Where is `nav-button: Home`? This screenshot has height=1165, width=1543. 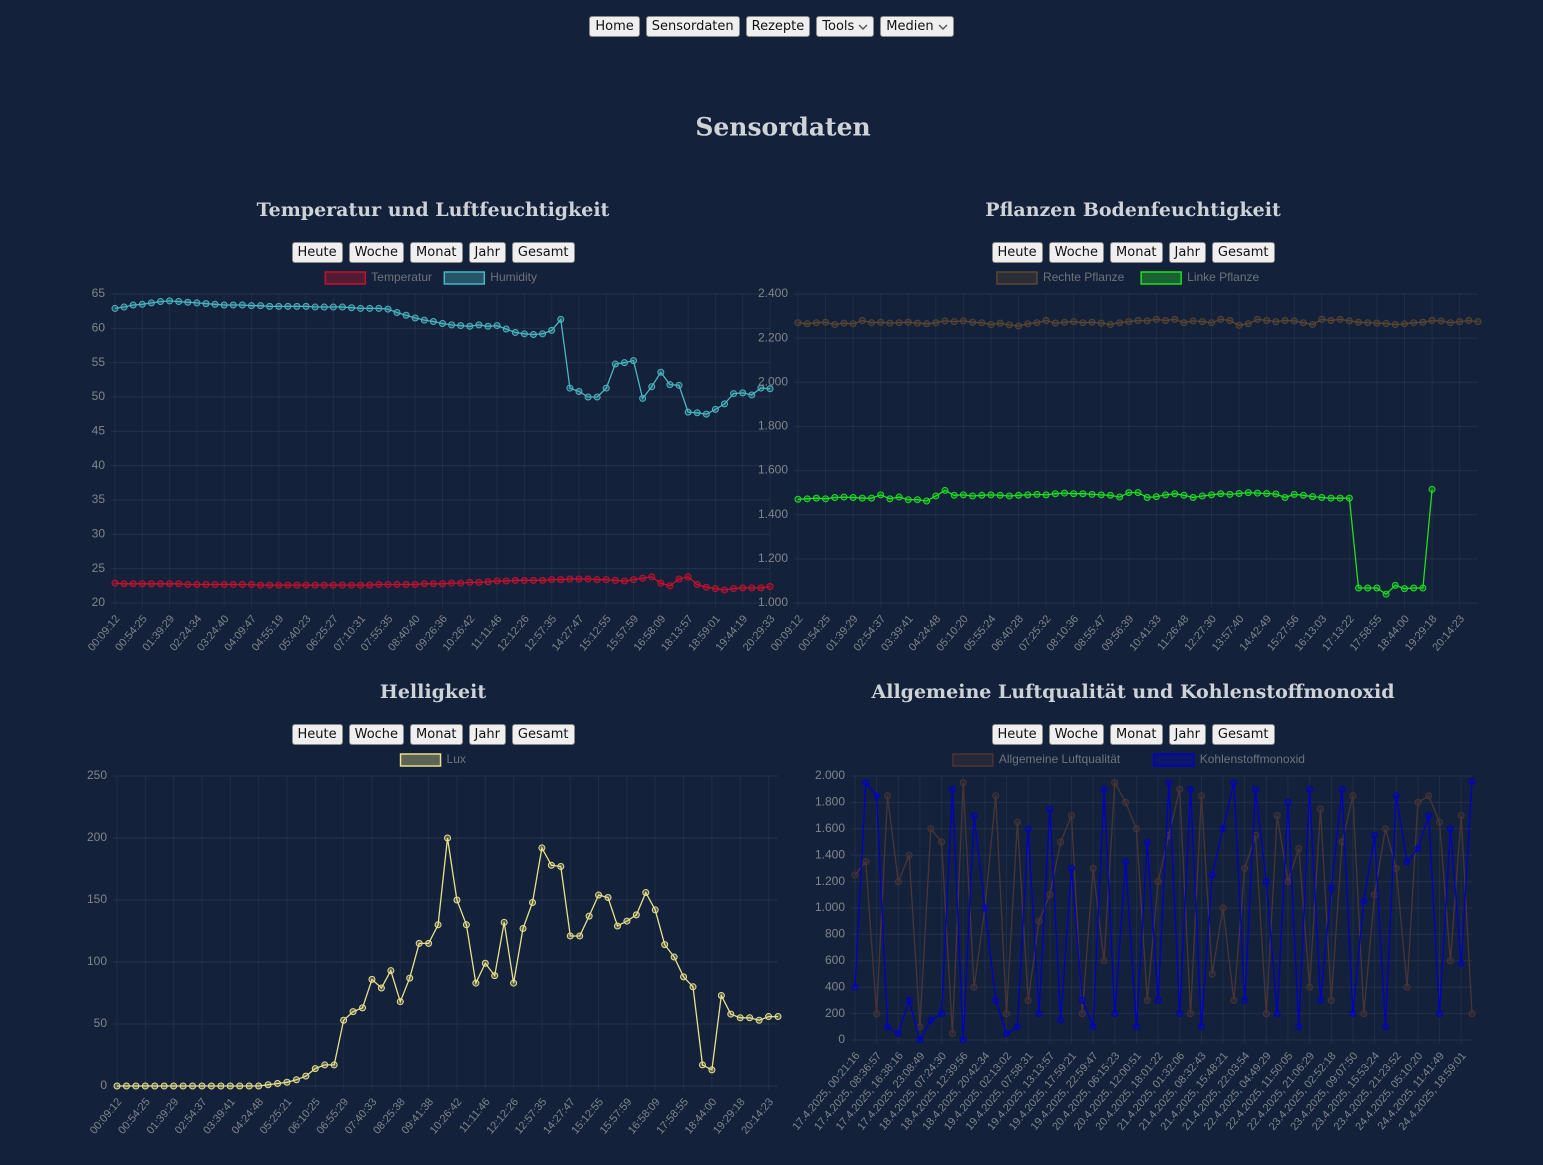
nav-button: Home is located at coordinates (614, 26).